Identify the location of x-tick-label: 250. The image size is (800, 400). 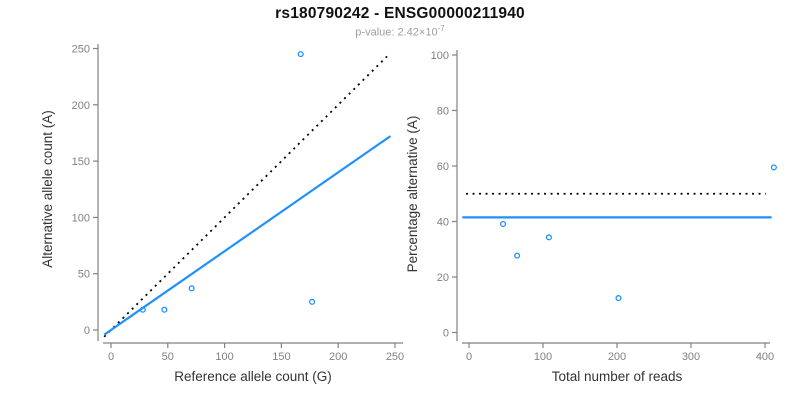
(395, 357).